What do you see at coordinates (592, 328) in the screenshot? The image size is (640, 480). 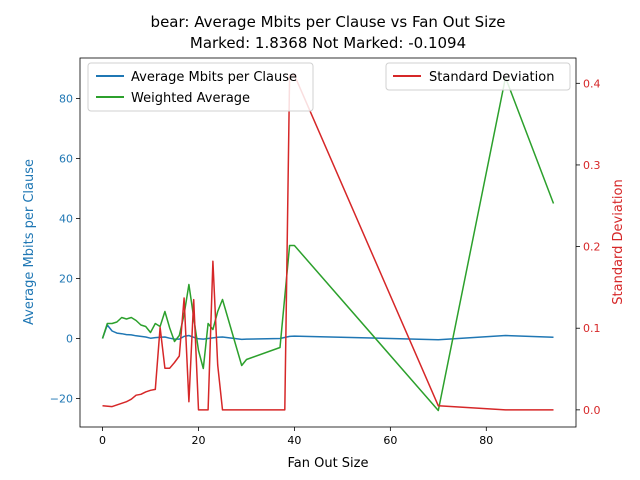 I see `y-tick-label-right: 0.1` at bounding box center [592, 328].